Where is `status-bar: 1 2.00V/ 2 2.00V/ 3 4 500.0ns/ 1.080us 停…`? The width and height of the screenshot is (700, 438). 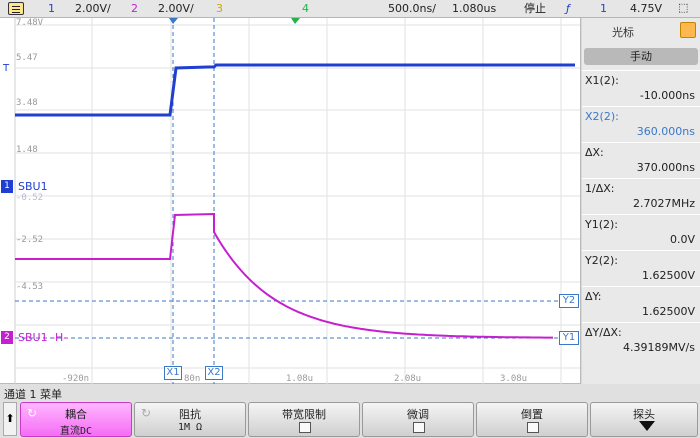
status-bar: 1 2.00V/ 2 2.00V/ 3 4 500.0ns/ 1.080us 停… is located at coordinates (350, 9).